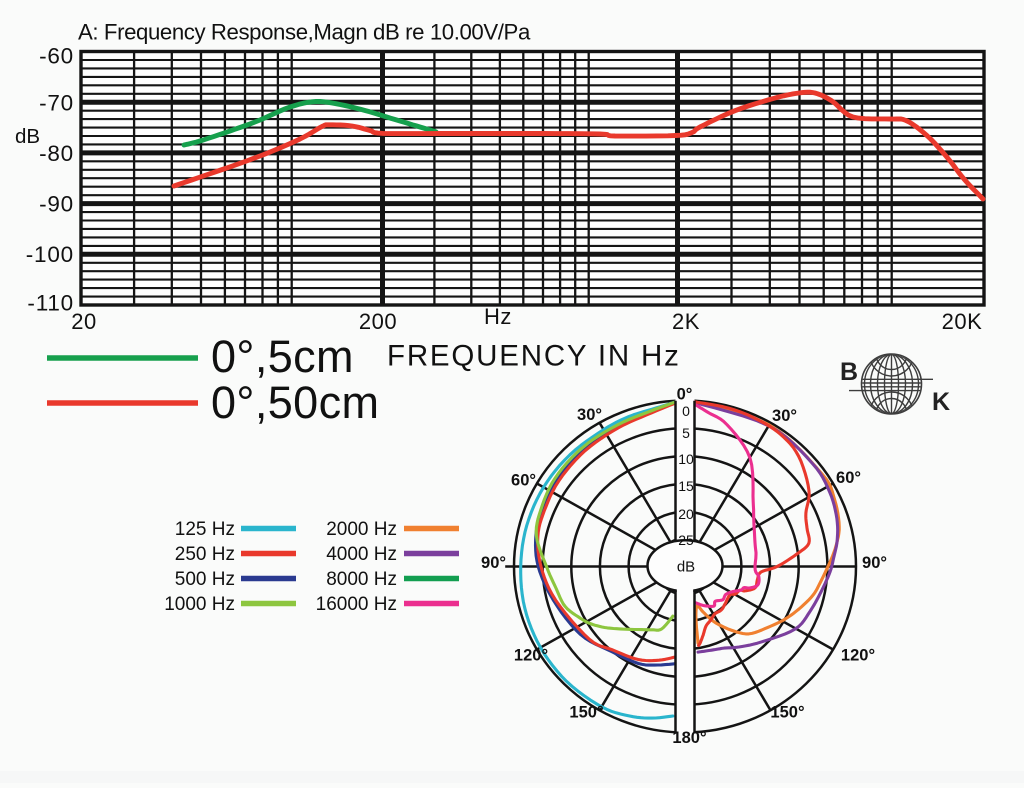 The height and width of the screenshot is (788, 1024). What do you see at coordinates (361, 529) in the screenshot?
I see `svg-text: 2000 Hz` at bounding box center [361, 529].